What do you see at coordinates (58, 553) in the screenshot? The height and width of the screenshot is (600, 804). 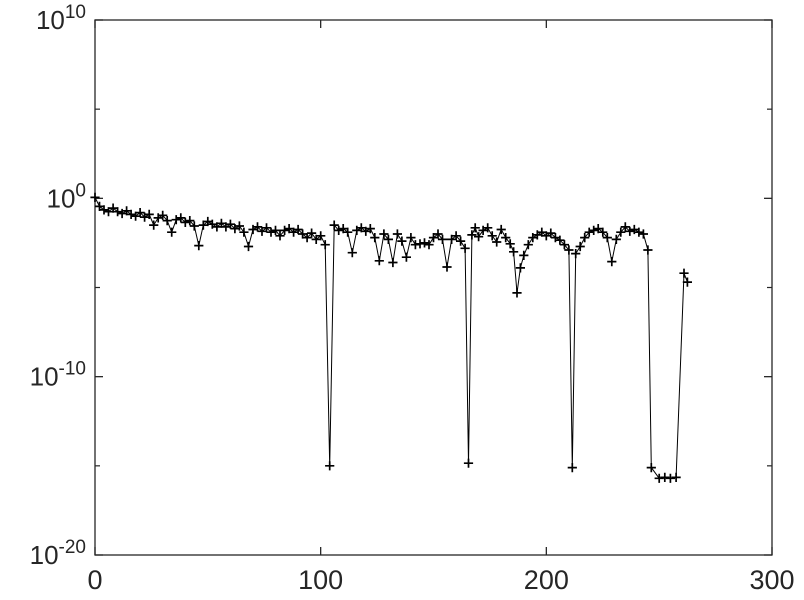 I see `y-tick-label: 10-20` at bounding box center [58, 553].